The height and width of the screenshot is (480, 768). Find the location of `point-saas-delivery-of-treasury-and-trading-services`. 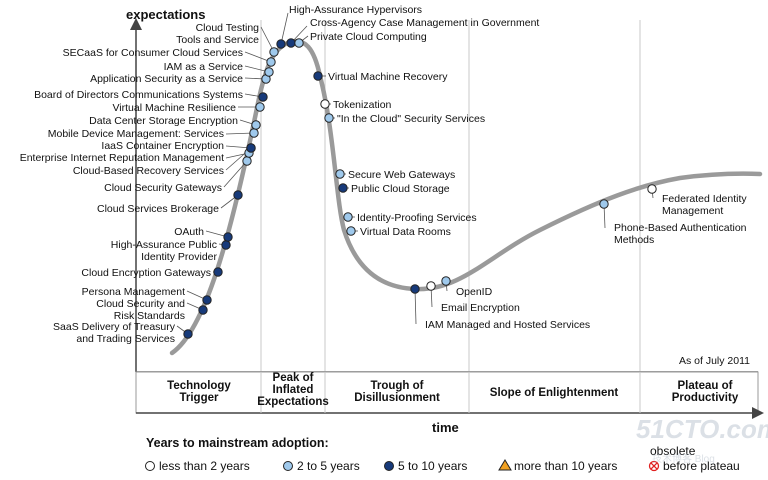

point-saas-delivery-of-treasury-and-trading-services is located at coordinates (188, 334).